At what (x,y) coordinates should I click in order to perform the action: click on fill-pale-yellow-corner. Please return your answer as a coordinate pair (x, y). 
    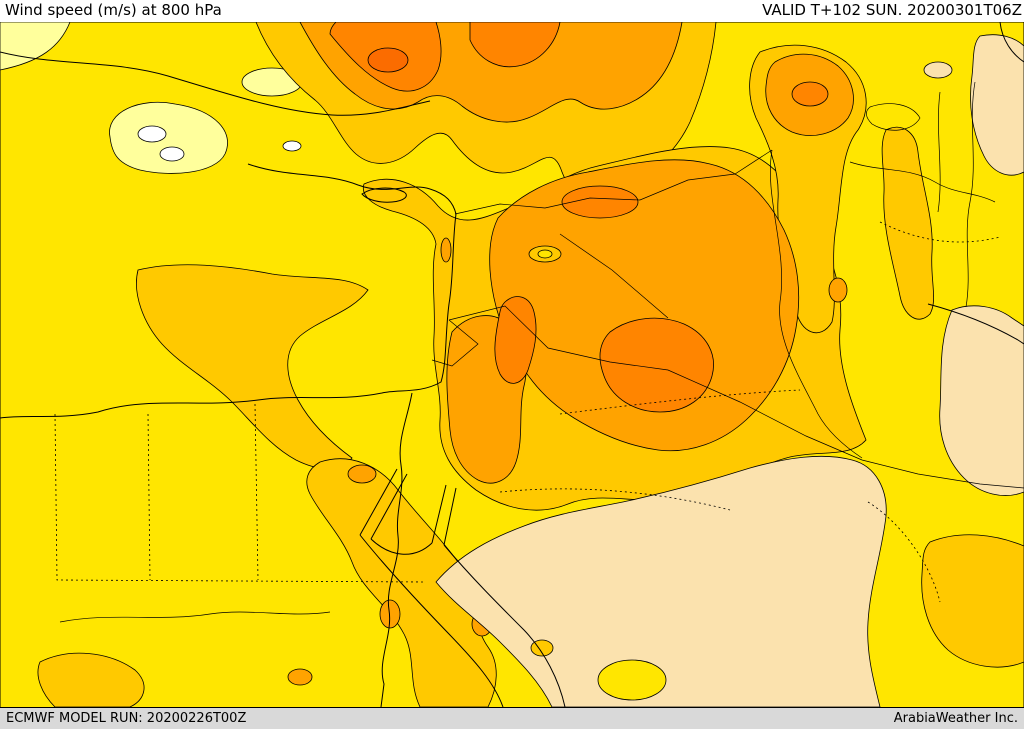
    Looking at the image, I should click on (35, 46).